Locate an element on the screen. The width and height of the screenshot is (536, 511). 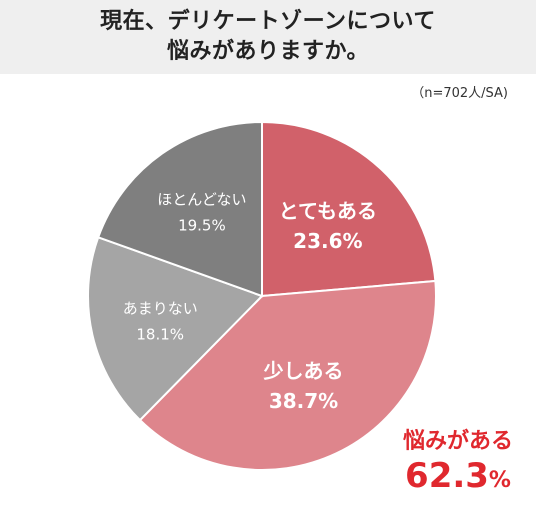
slice-label-4: ほとんどない is located at coordinates (201, 200).